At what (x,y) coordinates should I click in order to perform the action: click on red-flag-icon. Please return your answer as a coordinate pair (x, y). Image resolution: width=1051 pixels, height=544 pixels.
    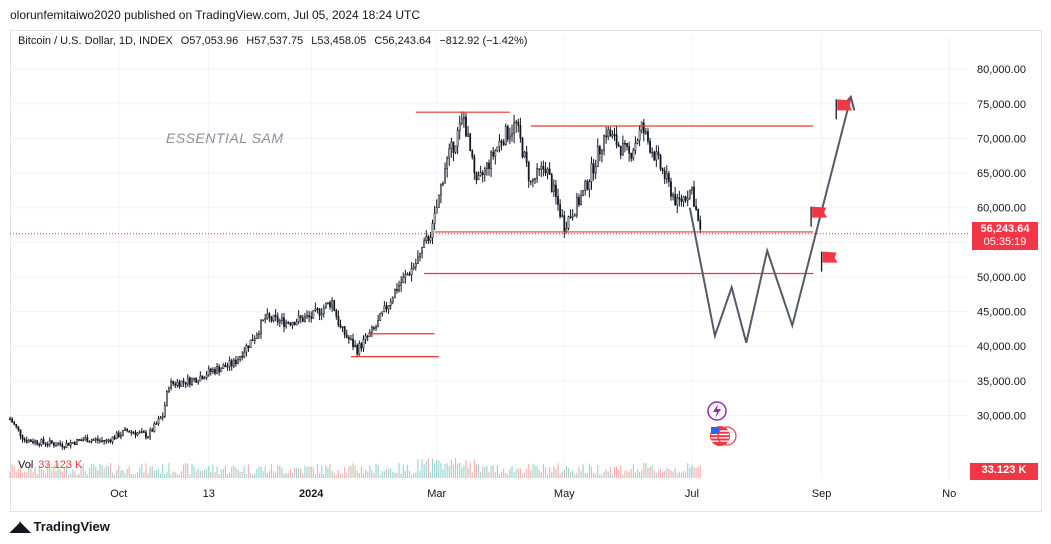
    Looking at the image, I should click on (830, 257).